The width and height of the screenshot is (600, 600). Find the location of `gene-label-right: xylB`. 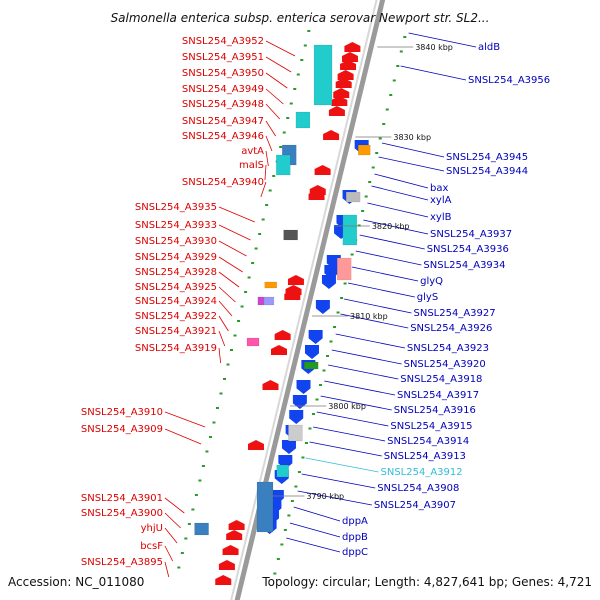

gene-label-right: xylB is located at coordinates (441, 217).